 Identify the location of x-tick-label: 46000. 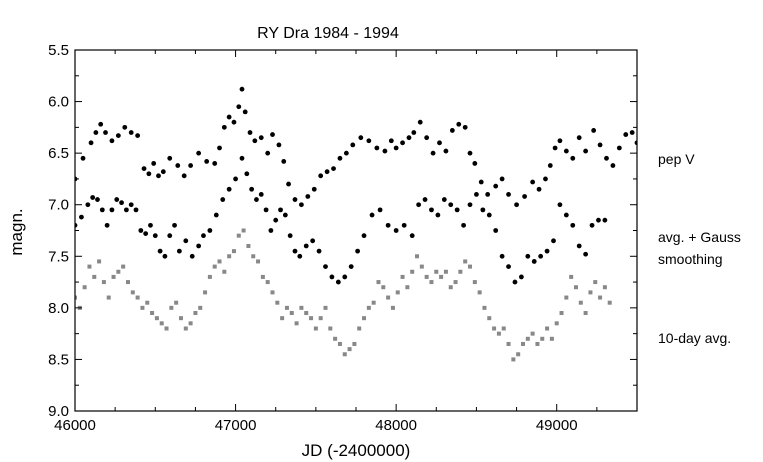
(75, 425).